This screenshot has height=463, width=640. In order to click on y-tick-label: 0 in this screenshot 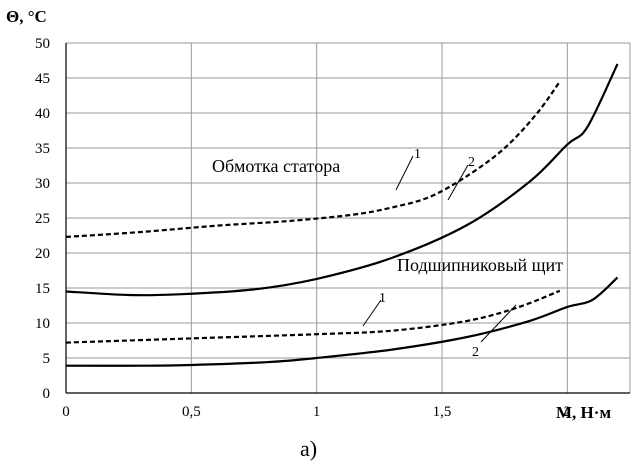, I will do `click(47, 394)`.